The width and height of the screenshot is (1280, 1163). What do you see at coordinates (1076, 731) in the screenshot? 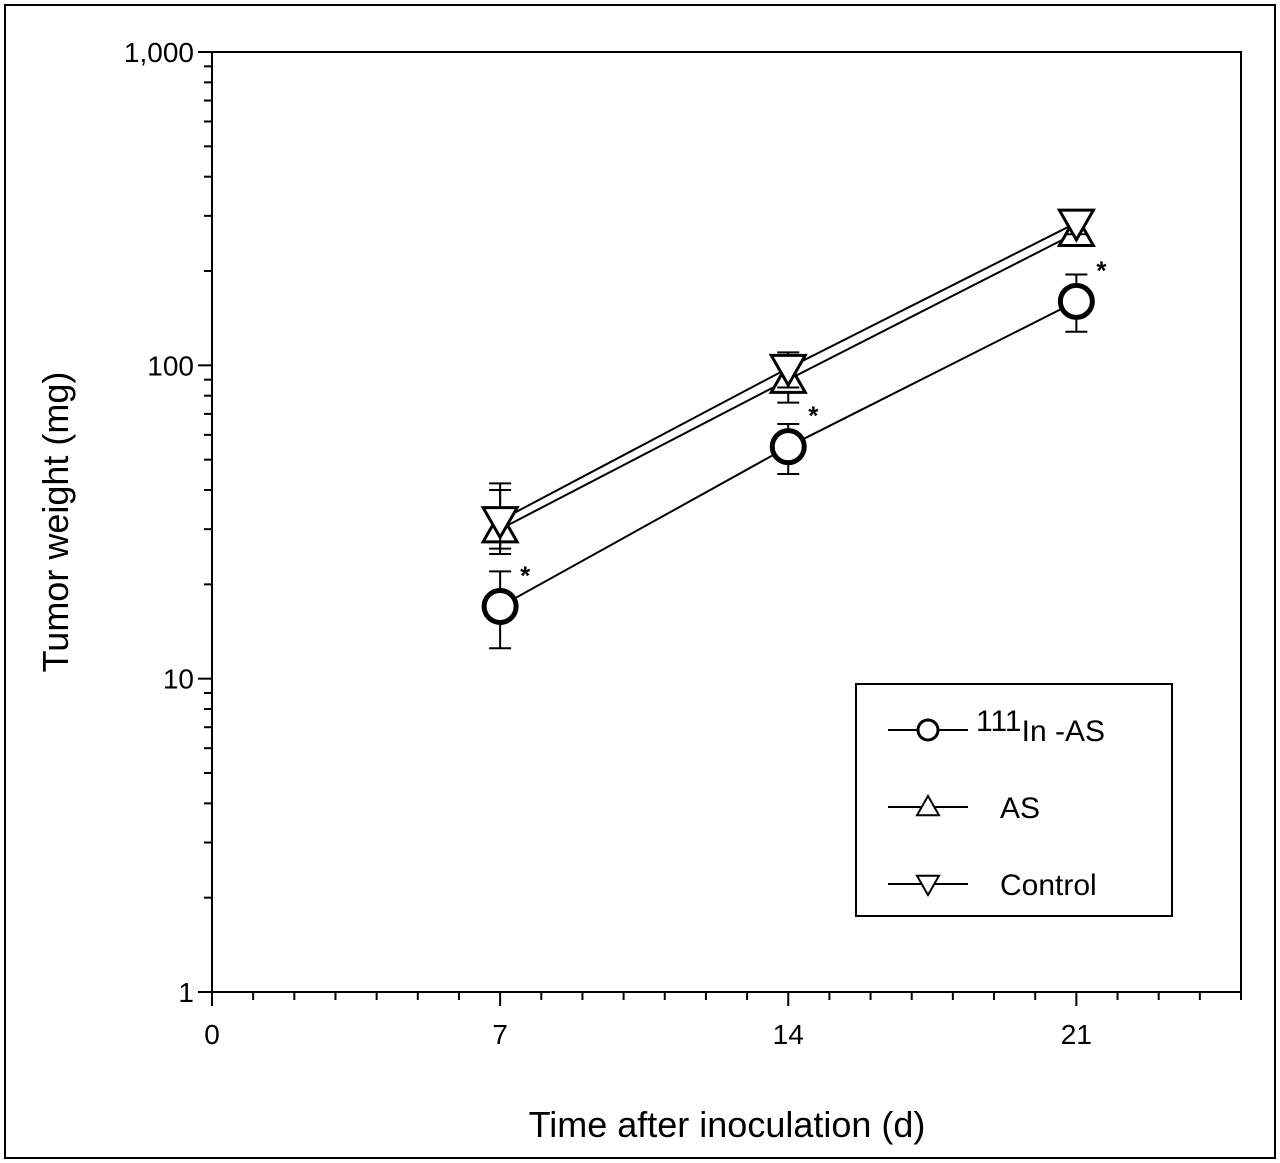
I see `legend-label-suffix: -AS` at bounding box center [1076, 731].